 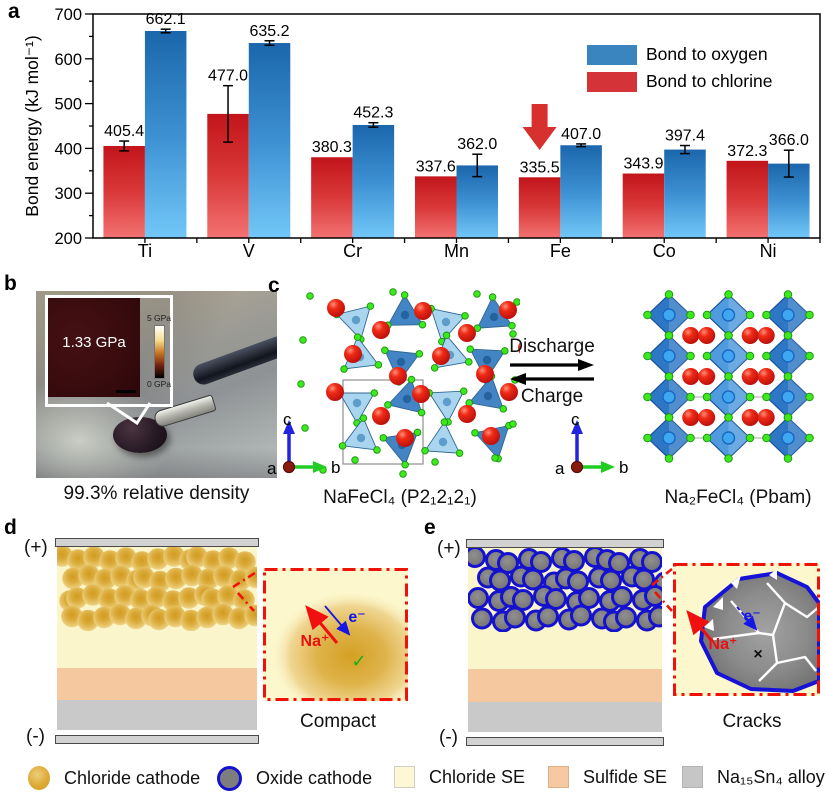 I want to click on svg-text: 362.0, so click(x=477, y=144).